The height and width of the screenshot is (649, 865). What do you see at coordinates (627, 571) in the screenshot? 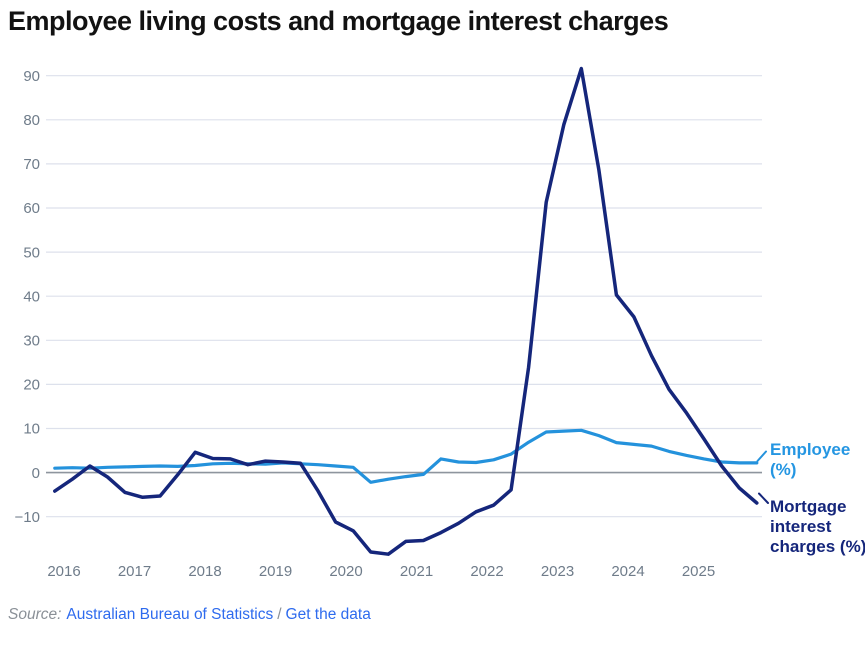
I see `x-axis-tick-label: 2024` at bounding box center [627, 571].